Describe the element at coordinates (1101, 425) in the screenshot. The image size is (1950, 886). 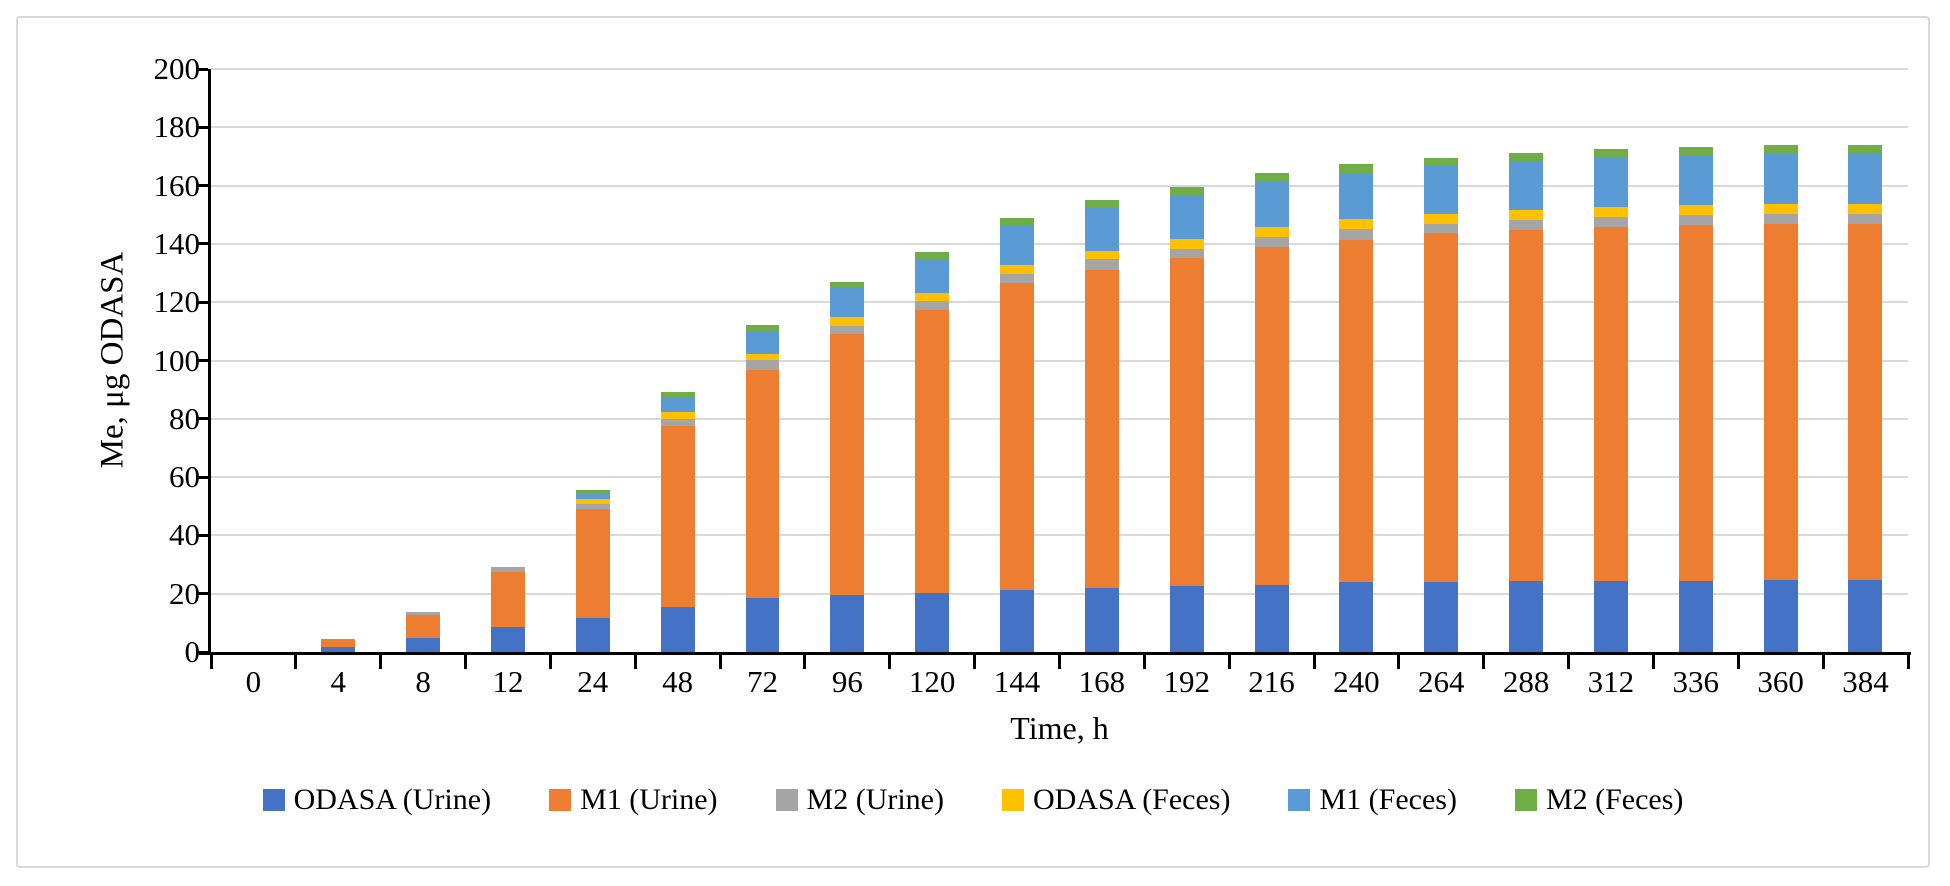
I see `stacked-bar-168h` at that location.